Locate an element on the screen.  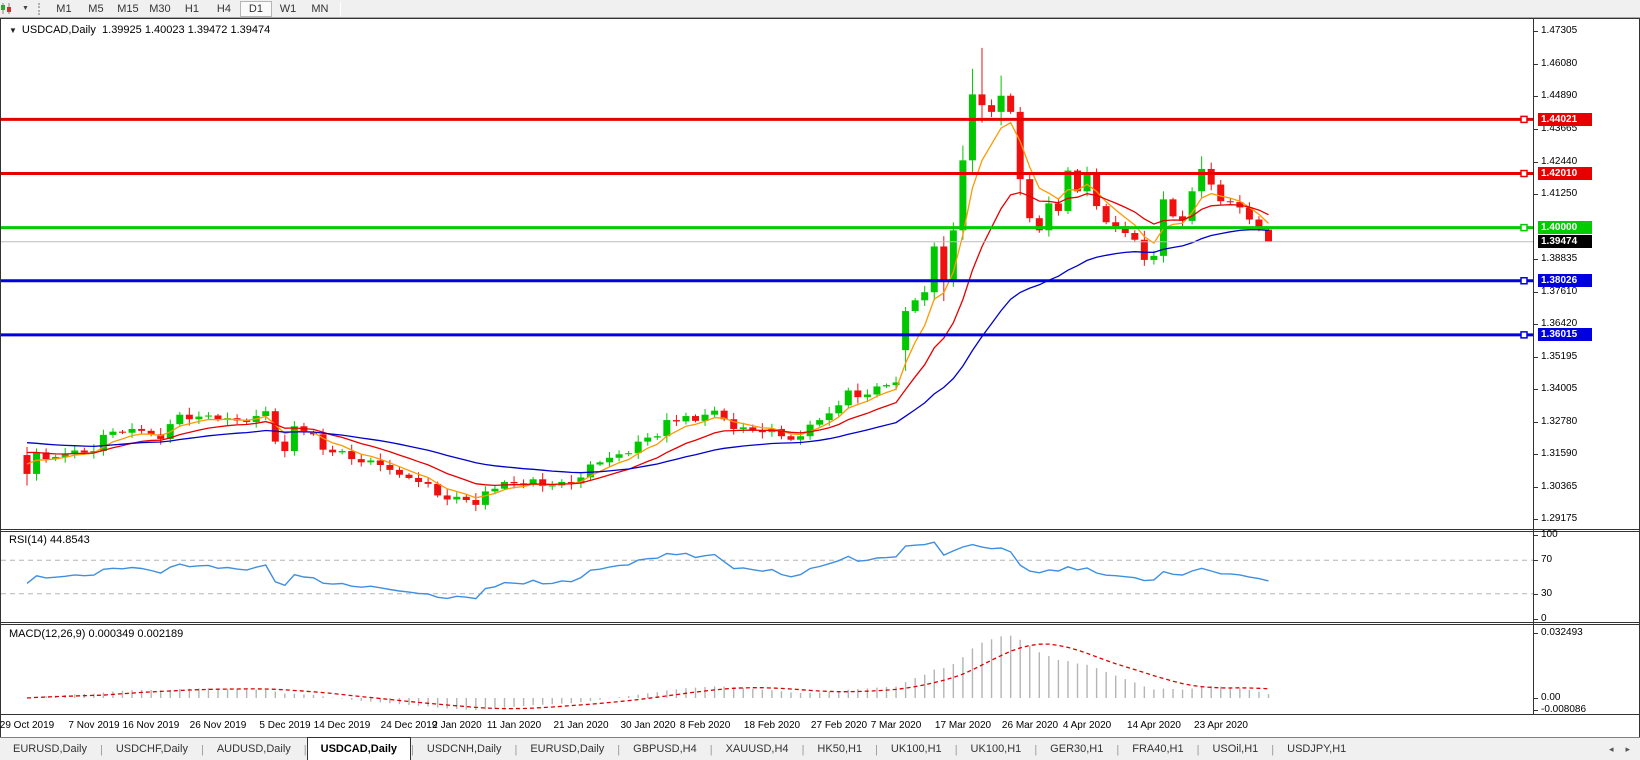
chart-tab-usdchf-daily: USDCHF,Daily is located at coordinates (151, 749).